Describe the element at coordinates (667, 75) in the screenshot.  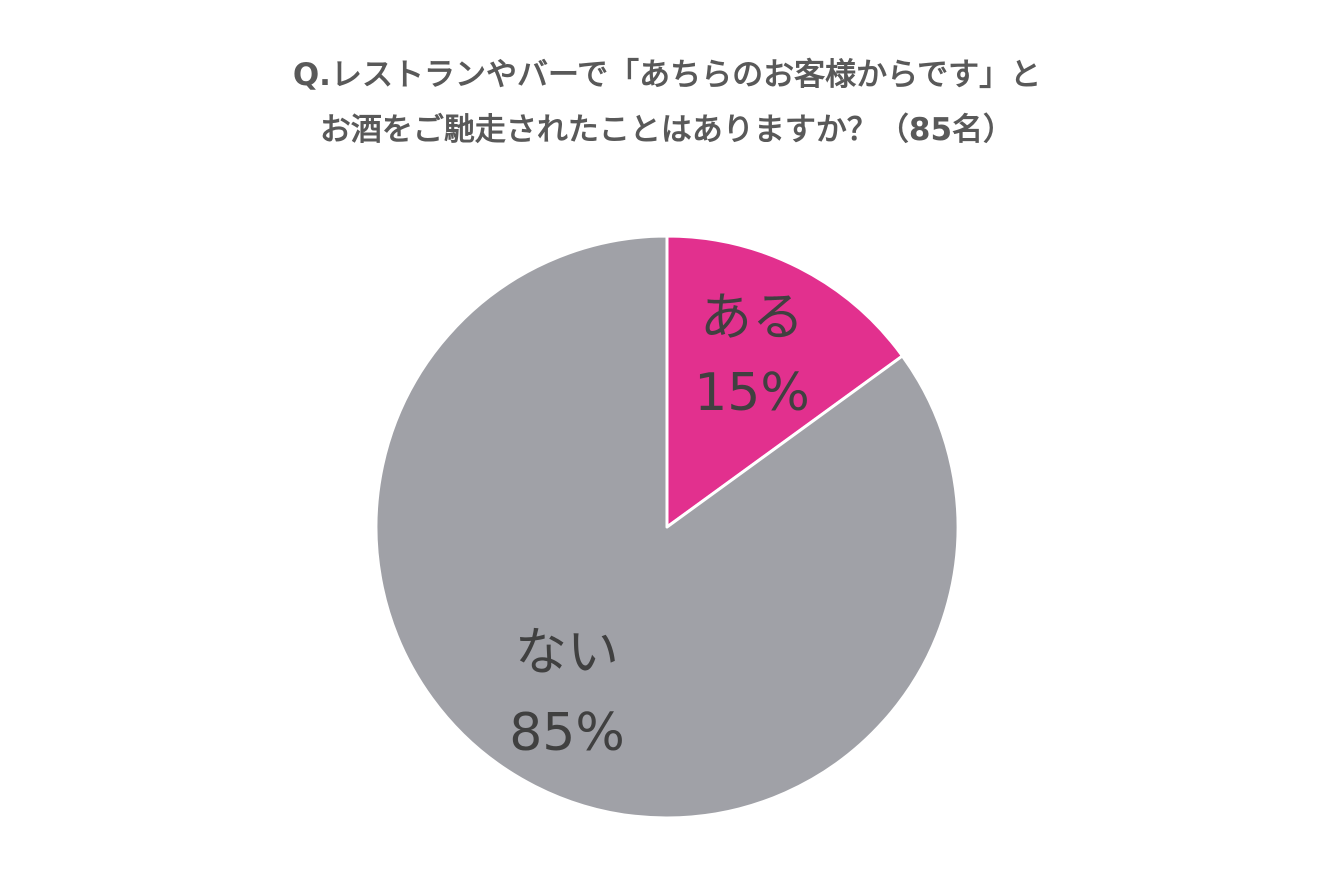
I see `chart-title-line-1: Q.レストランやバーで「あちらのお客様からです」と` at that location.